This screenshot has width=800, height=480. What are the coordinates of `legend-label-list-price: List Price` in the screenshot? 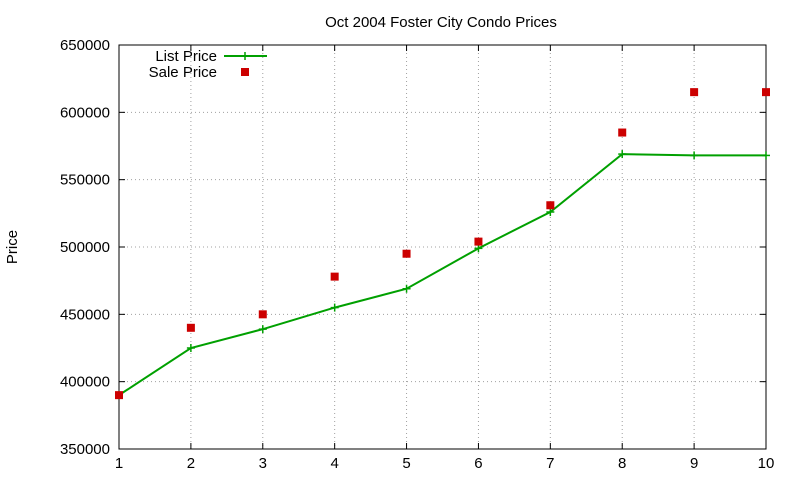 It's located at (186, 56).